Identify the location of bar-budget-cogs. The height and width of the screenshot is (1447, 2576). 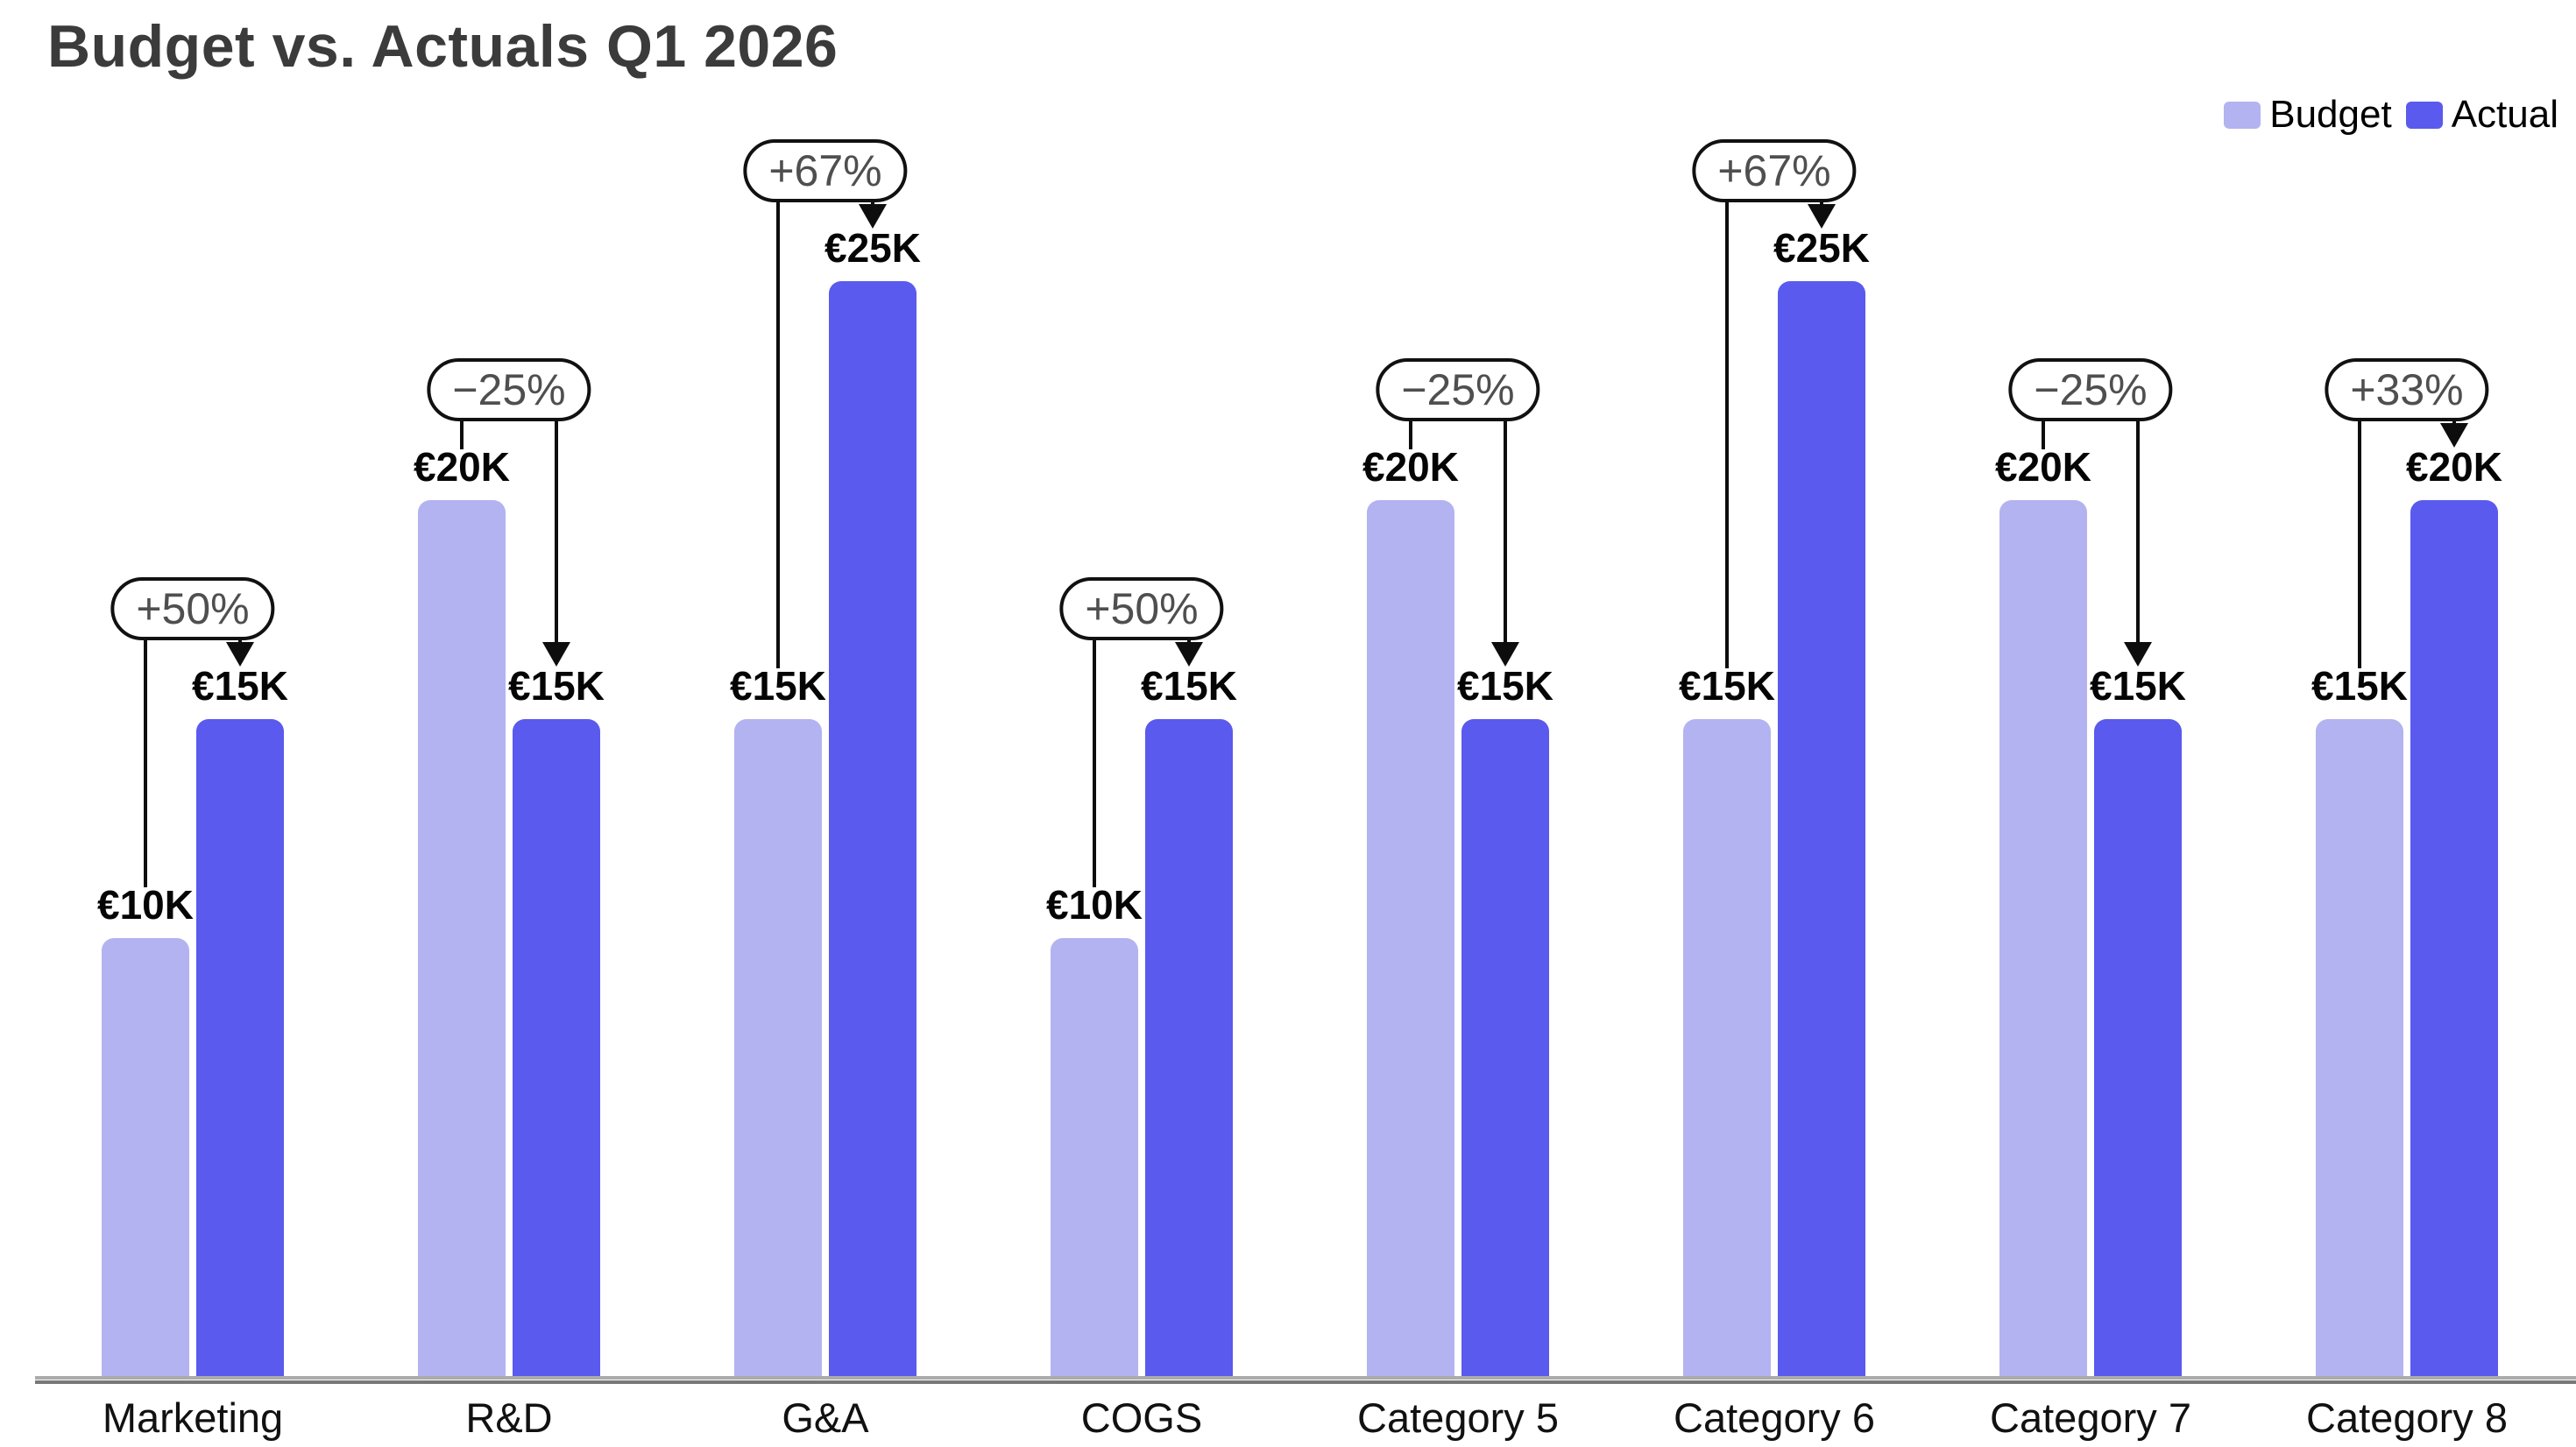
(1094, 1157).